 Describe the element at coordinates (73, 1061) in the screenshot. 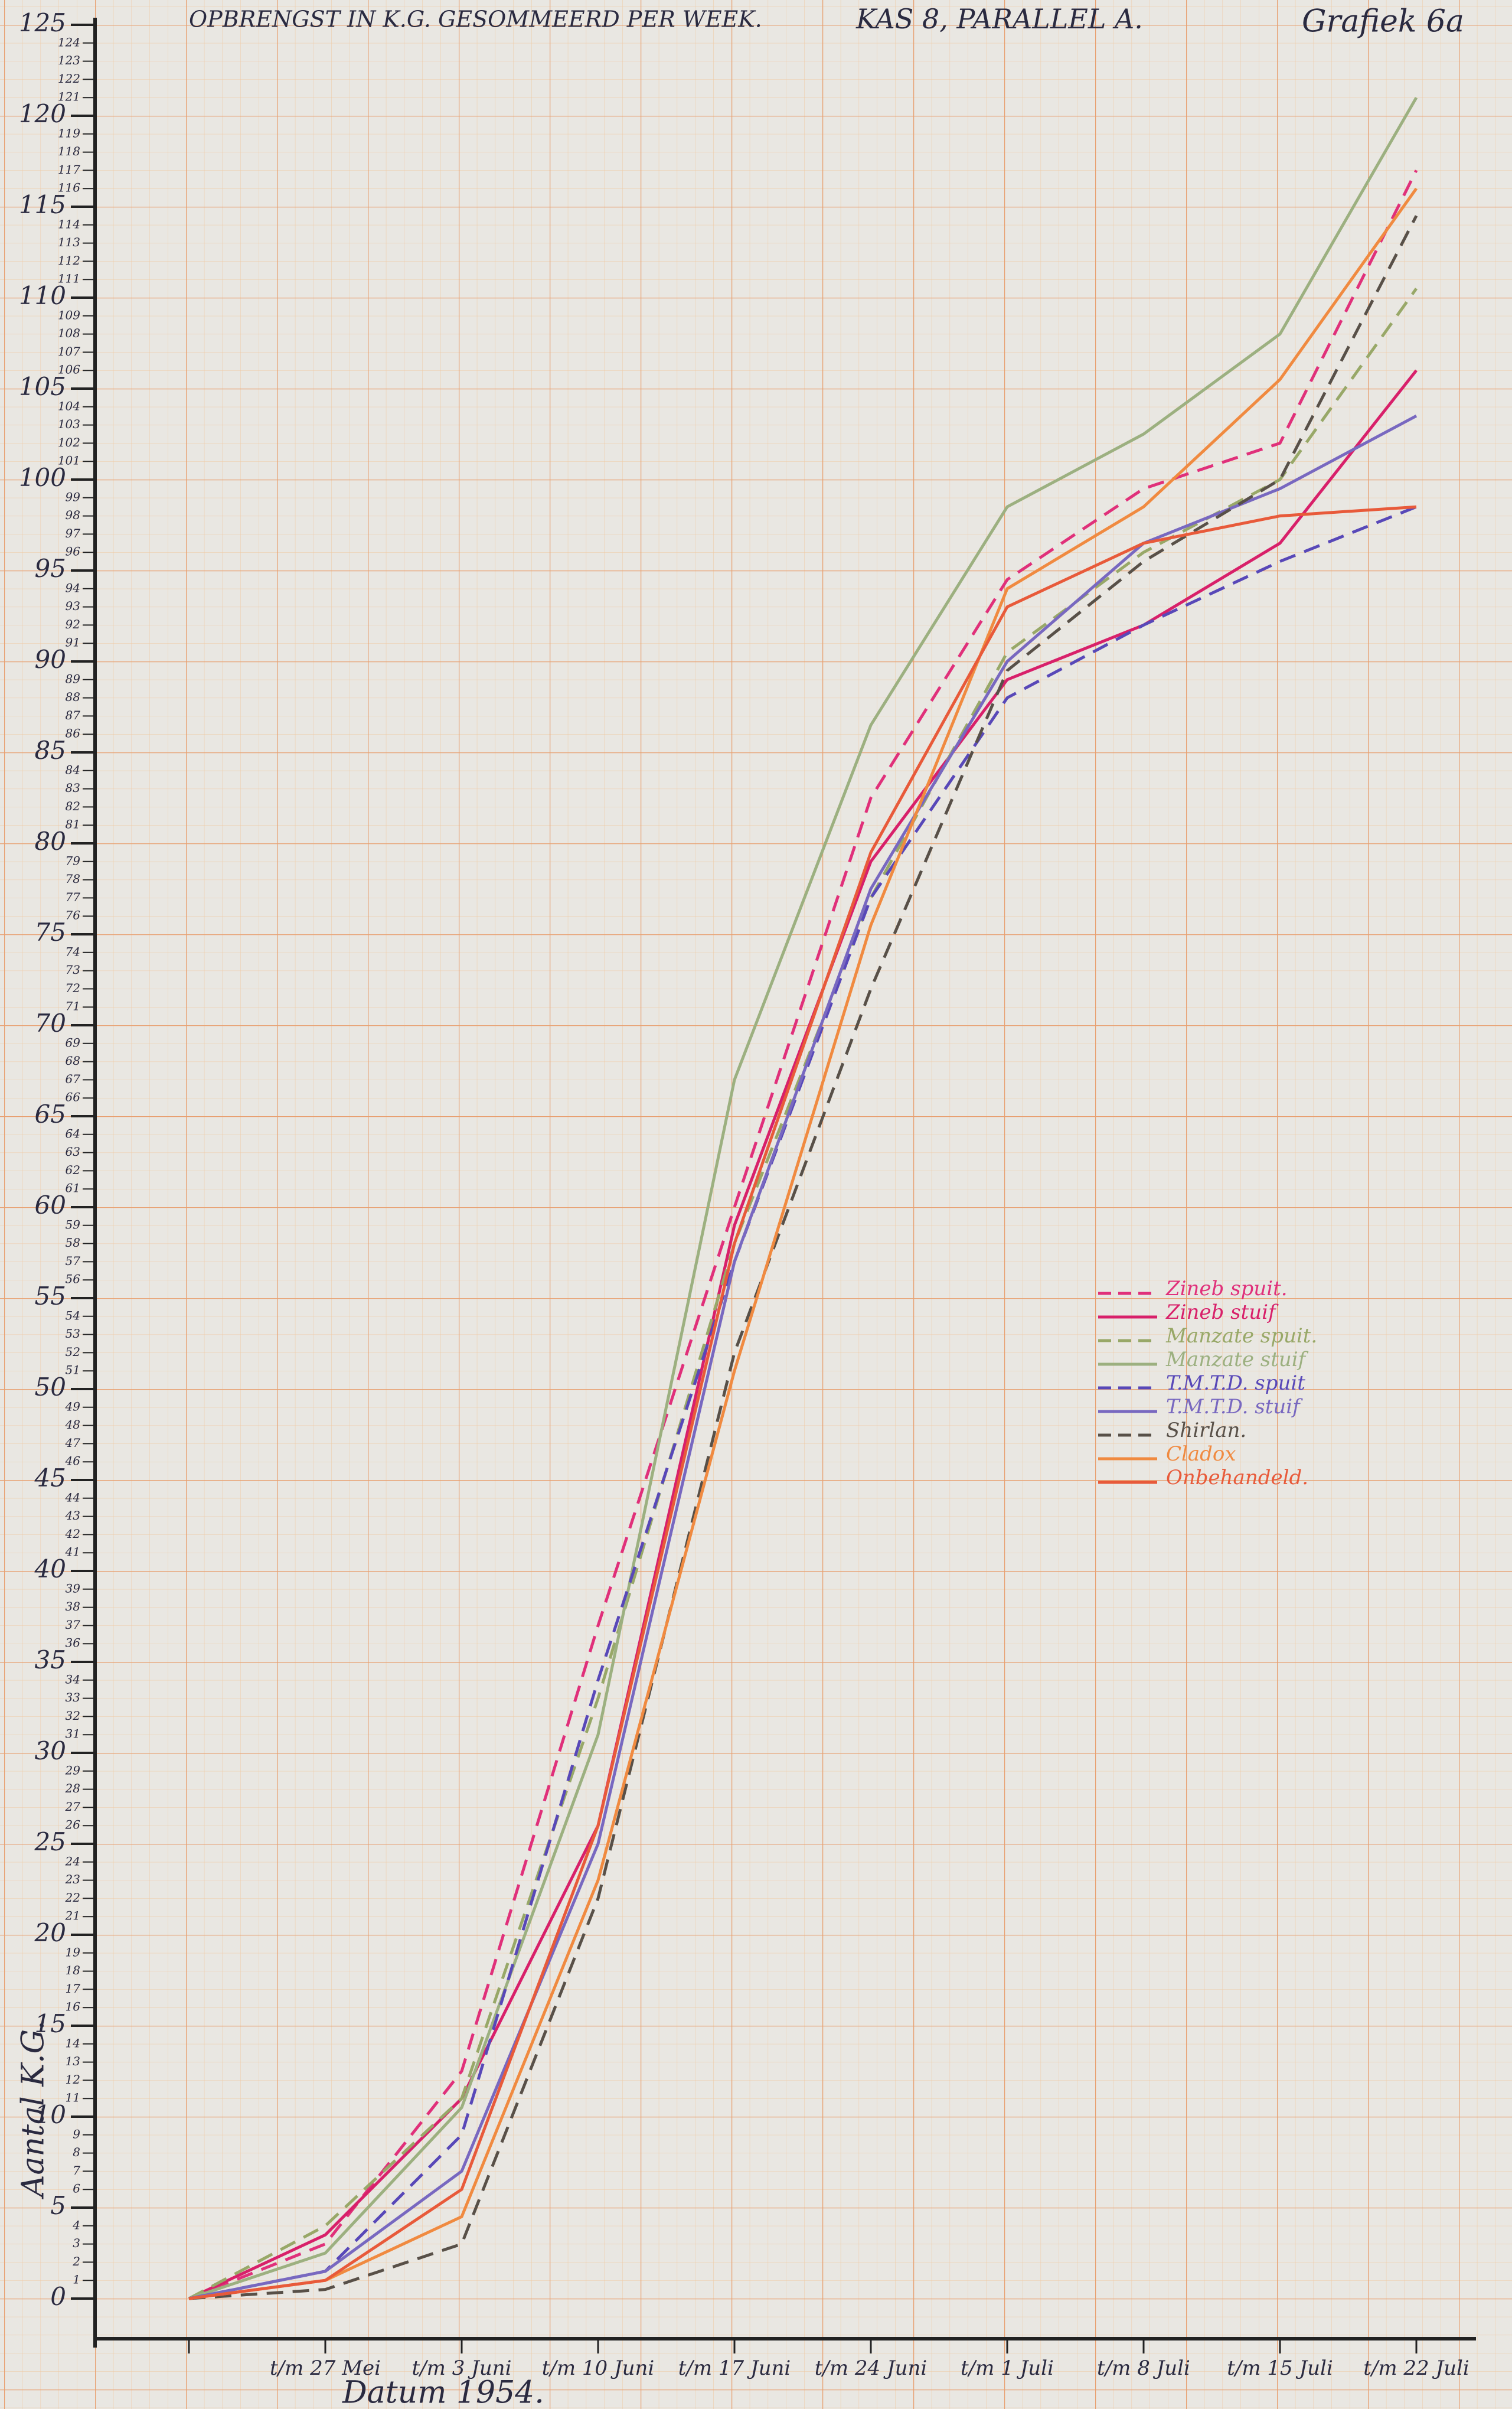

I see `y-tick-label: 68` at that location.